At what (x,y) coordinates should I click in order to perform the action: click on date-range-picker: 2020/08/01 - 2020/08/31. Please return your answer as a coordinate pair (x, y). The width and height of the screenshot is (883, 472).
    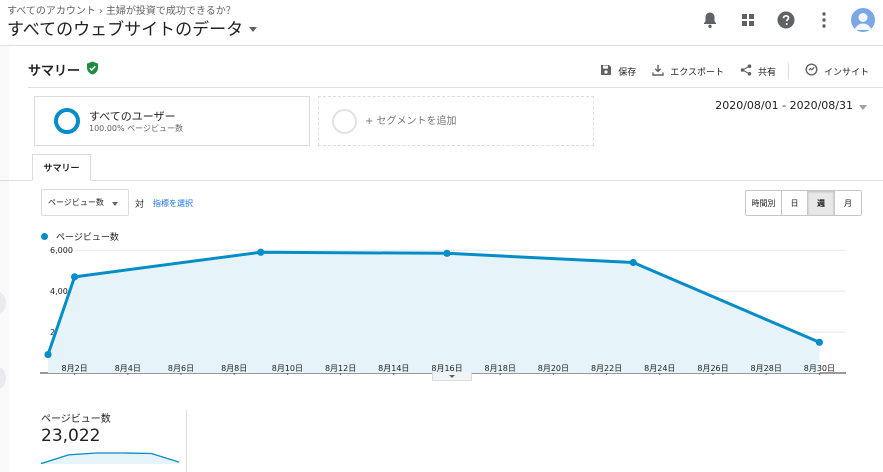
    Looking at the image, I should click on (791, 105).